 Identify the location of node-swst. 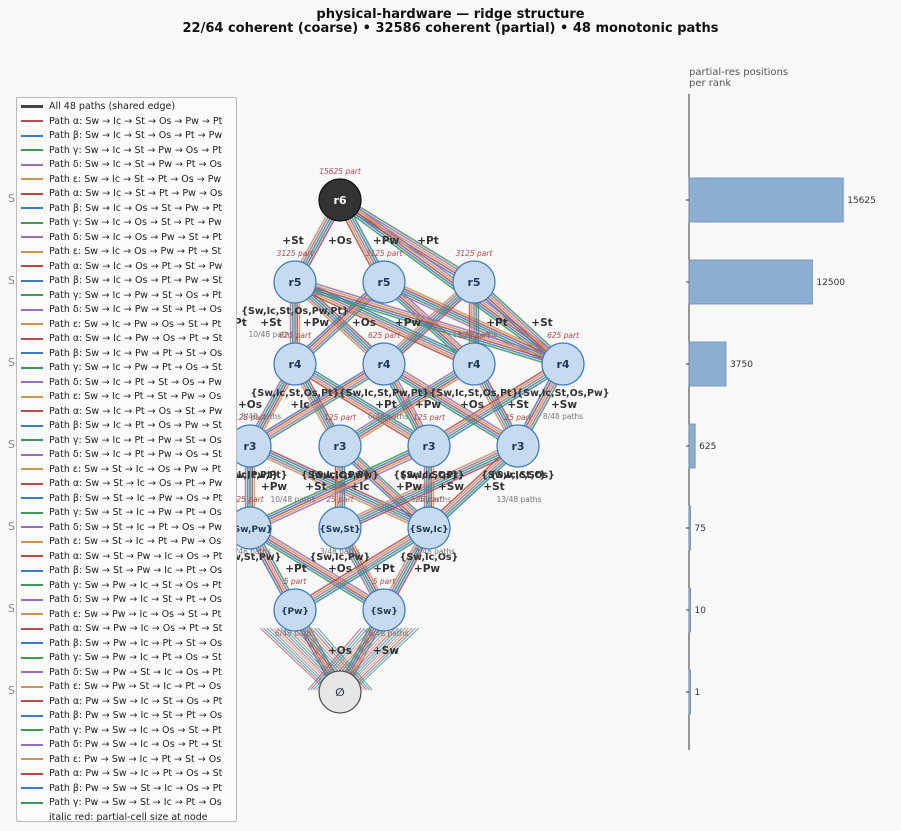
(340, 528).